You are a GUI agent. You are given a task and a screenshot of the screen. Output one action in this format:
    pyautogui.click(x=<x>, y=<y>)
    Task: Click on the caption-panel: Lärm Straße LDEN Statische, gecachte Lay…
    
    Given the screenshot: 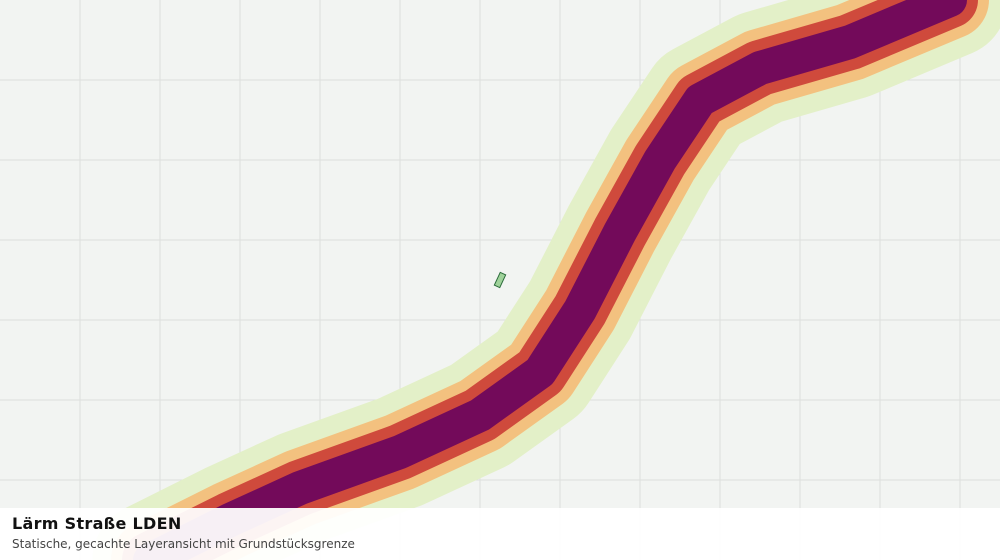 What is the action you would take?
    pyautogui.click(x=500, y=534)
    